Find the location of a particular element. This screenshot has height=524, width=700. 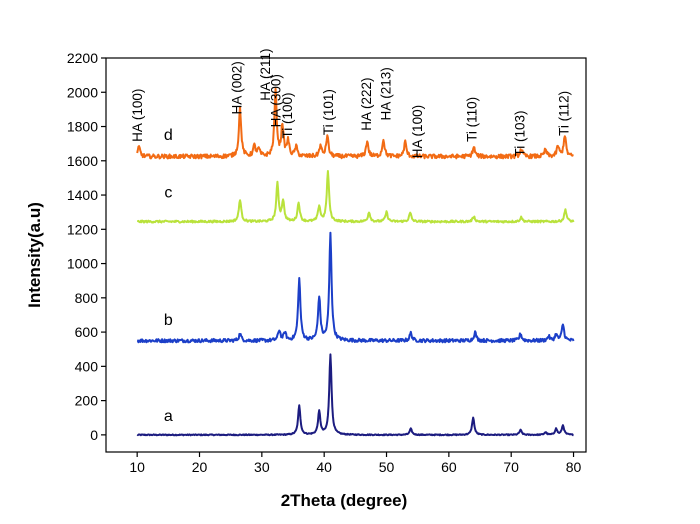

series-label-d: d is located at coordinates (168, 135).